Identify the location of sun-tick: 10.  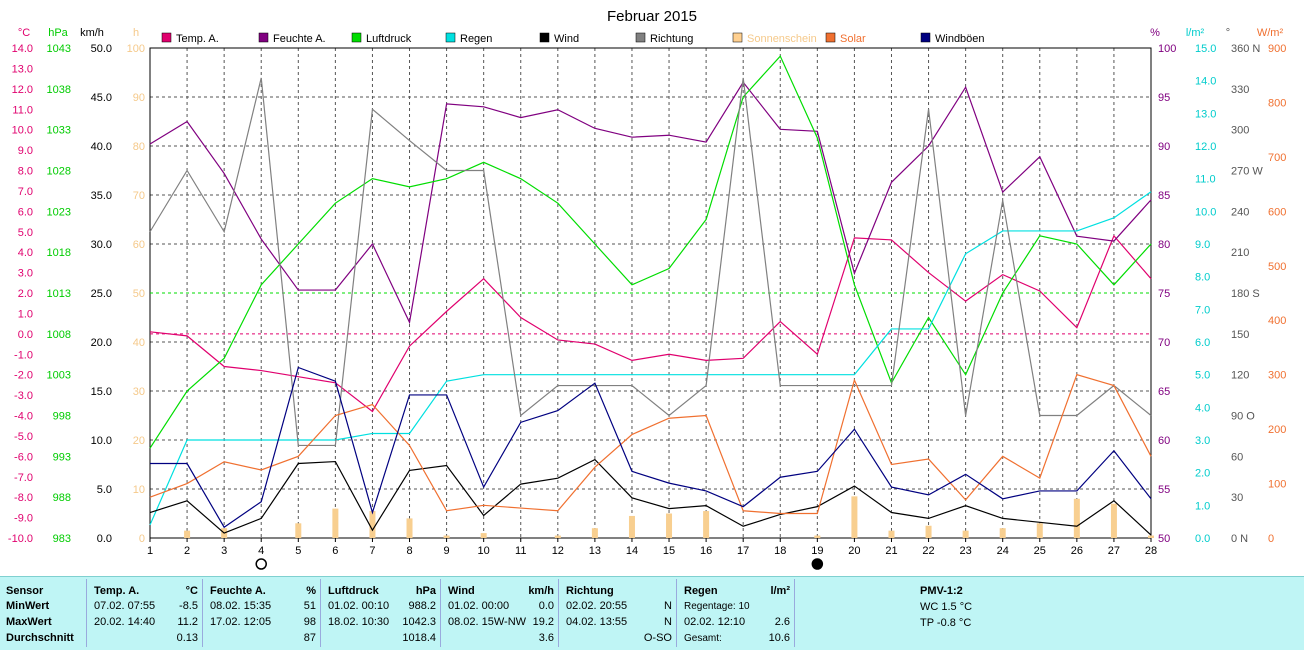
(139, 490).